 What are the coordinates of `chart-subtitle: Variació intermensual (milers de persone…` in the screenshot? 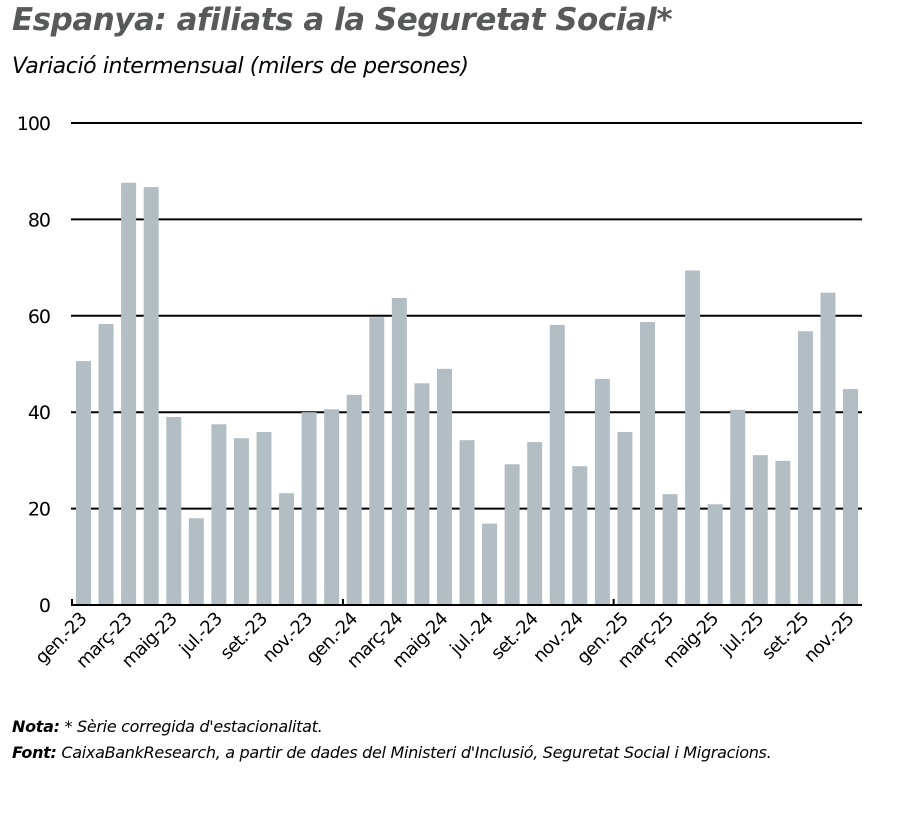 It's located at (240, 66).